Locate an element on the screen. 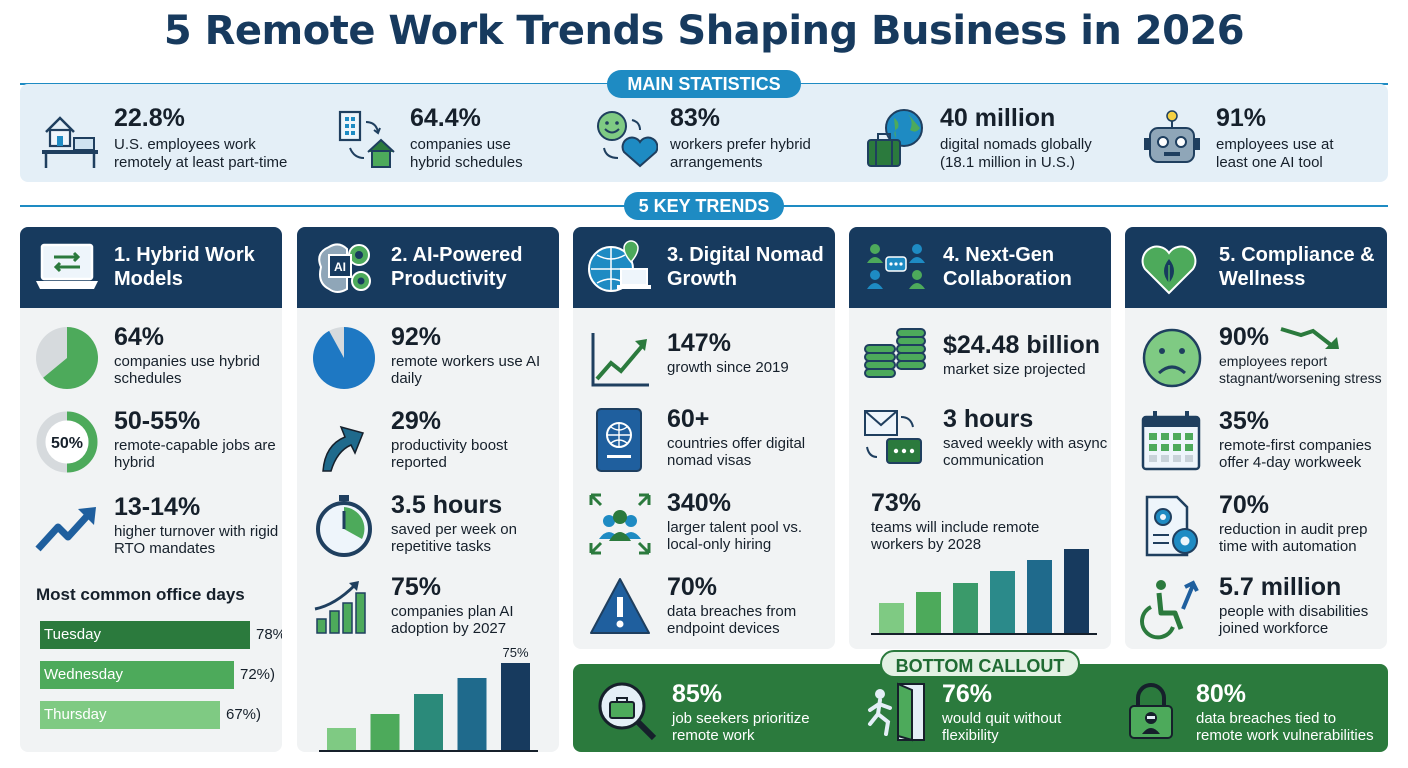  curved-up-arrow-icon is located at coordinates (343, 448).